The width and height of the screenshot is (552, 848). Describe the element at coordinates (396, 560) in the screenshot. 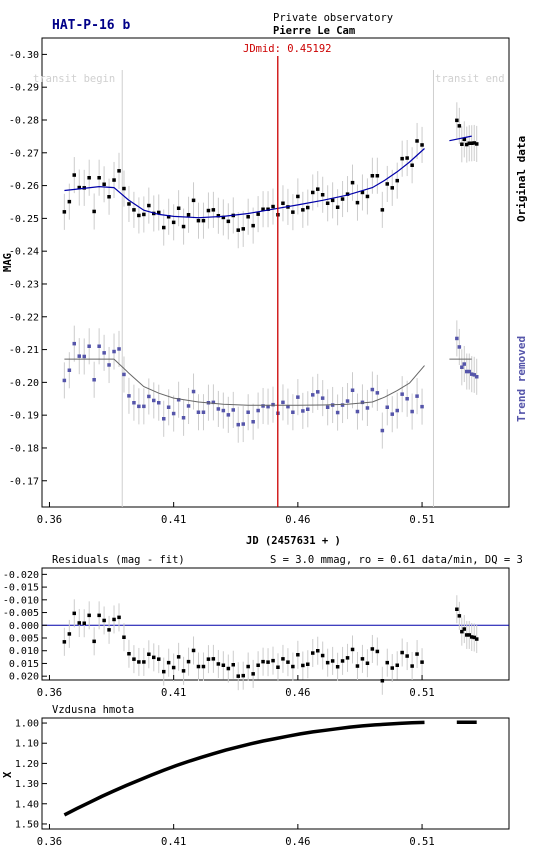

I see `residuals-stats: S = 3.0 mmag, ro = 0.61 data/min, DQ = 3` at that location.